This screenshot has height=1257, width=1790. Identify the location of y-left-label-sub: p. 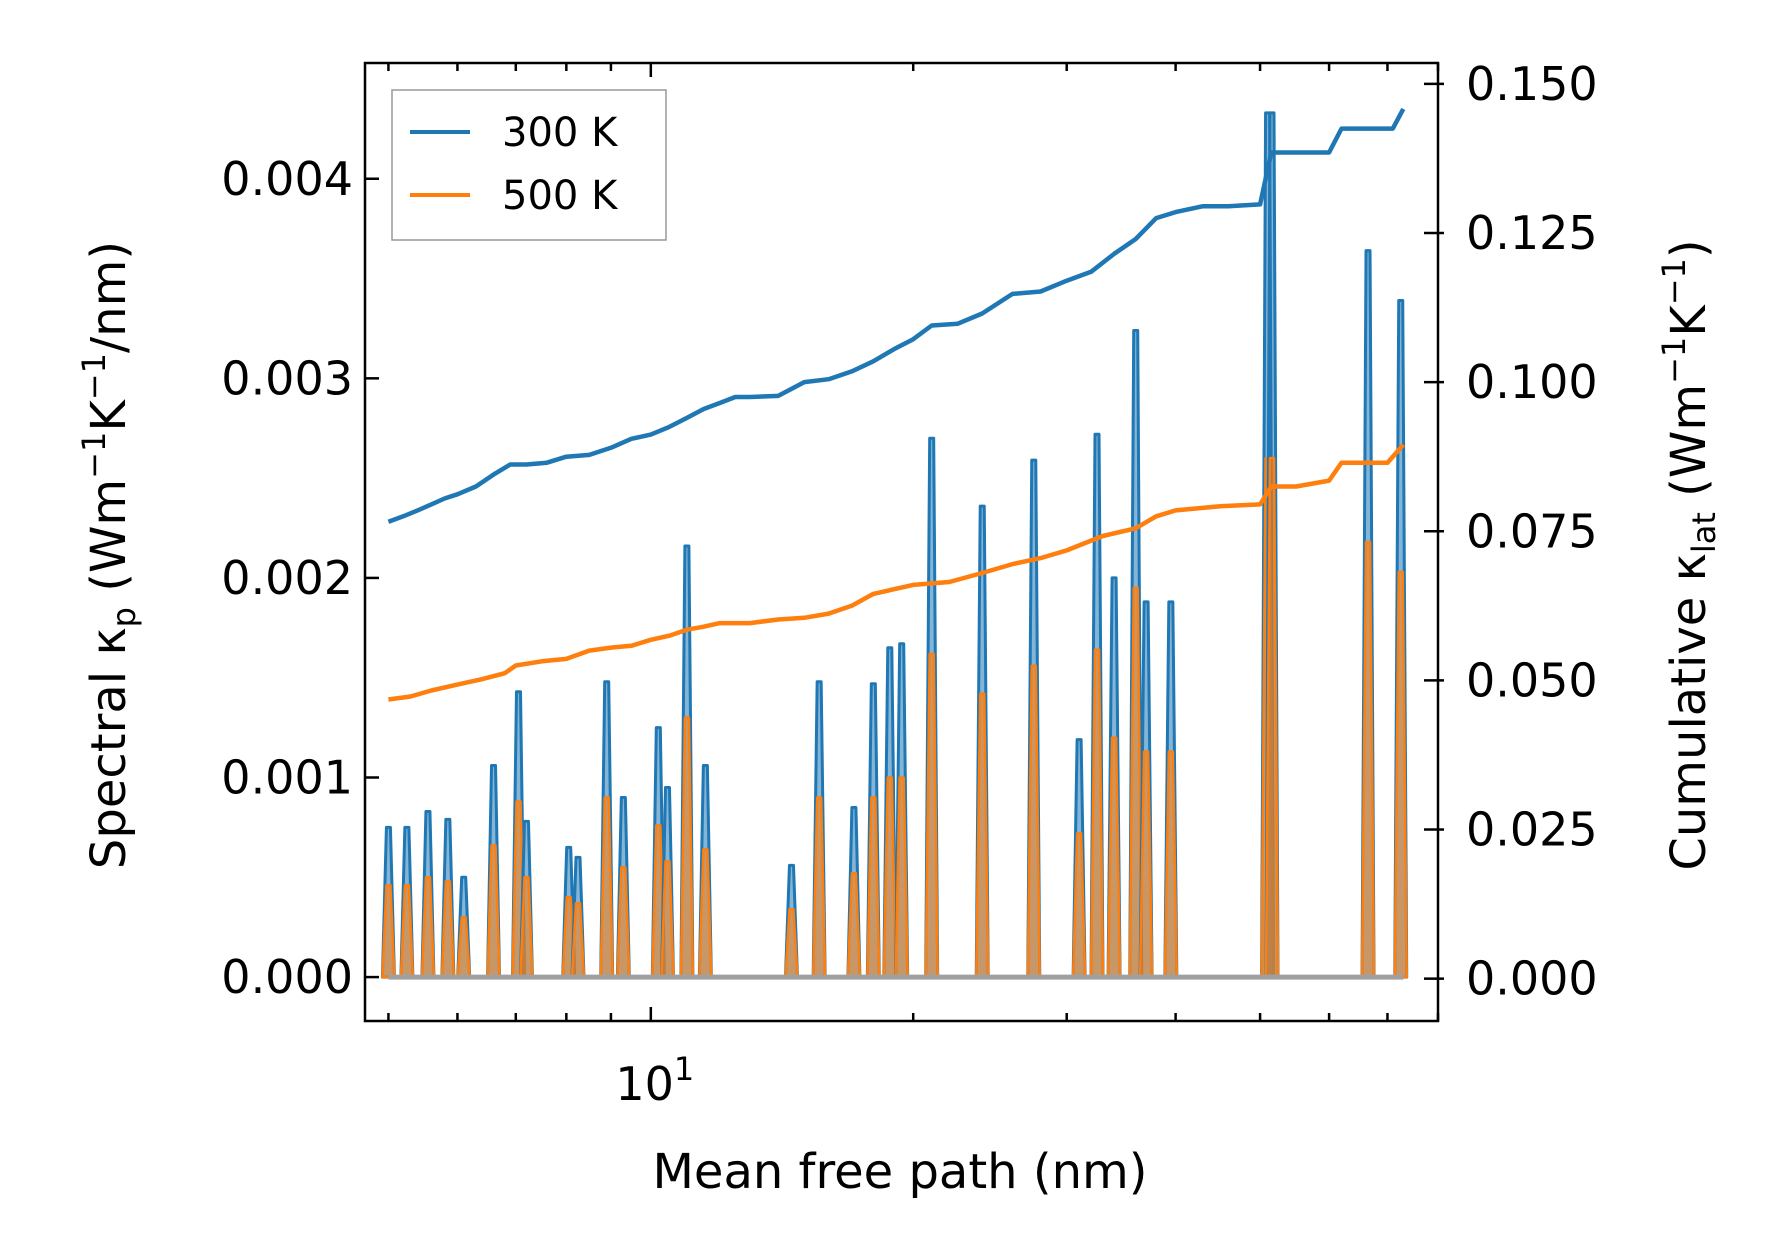
(124, 617).